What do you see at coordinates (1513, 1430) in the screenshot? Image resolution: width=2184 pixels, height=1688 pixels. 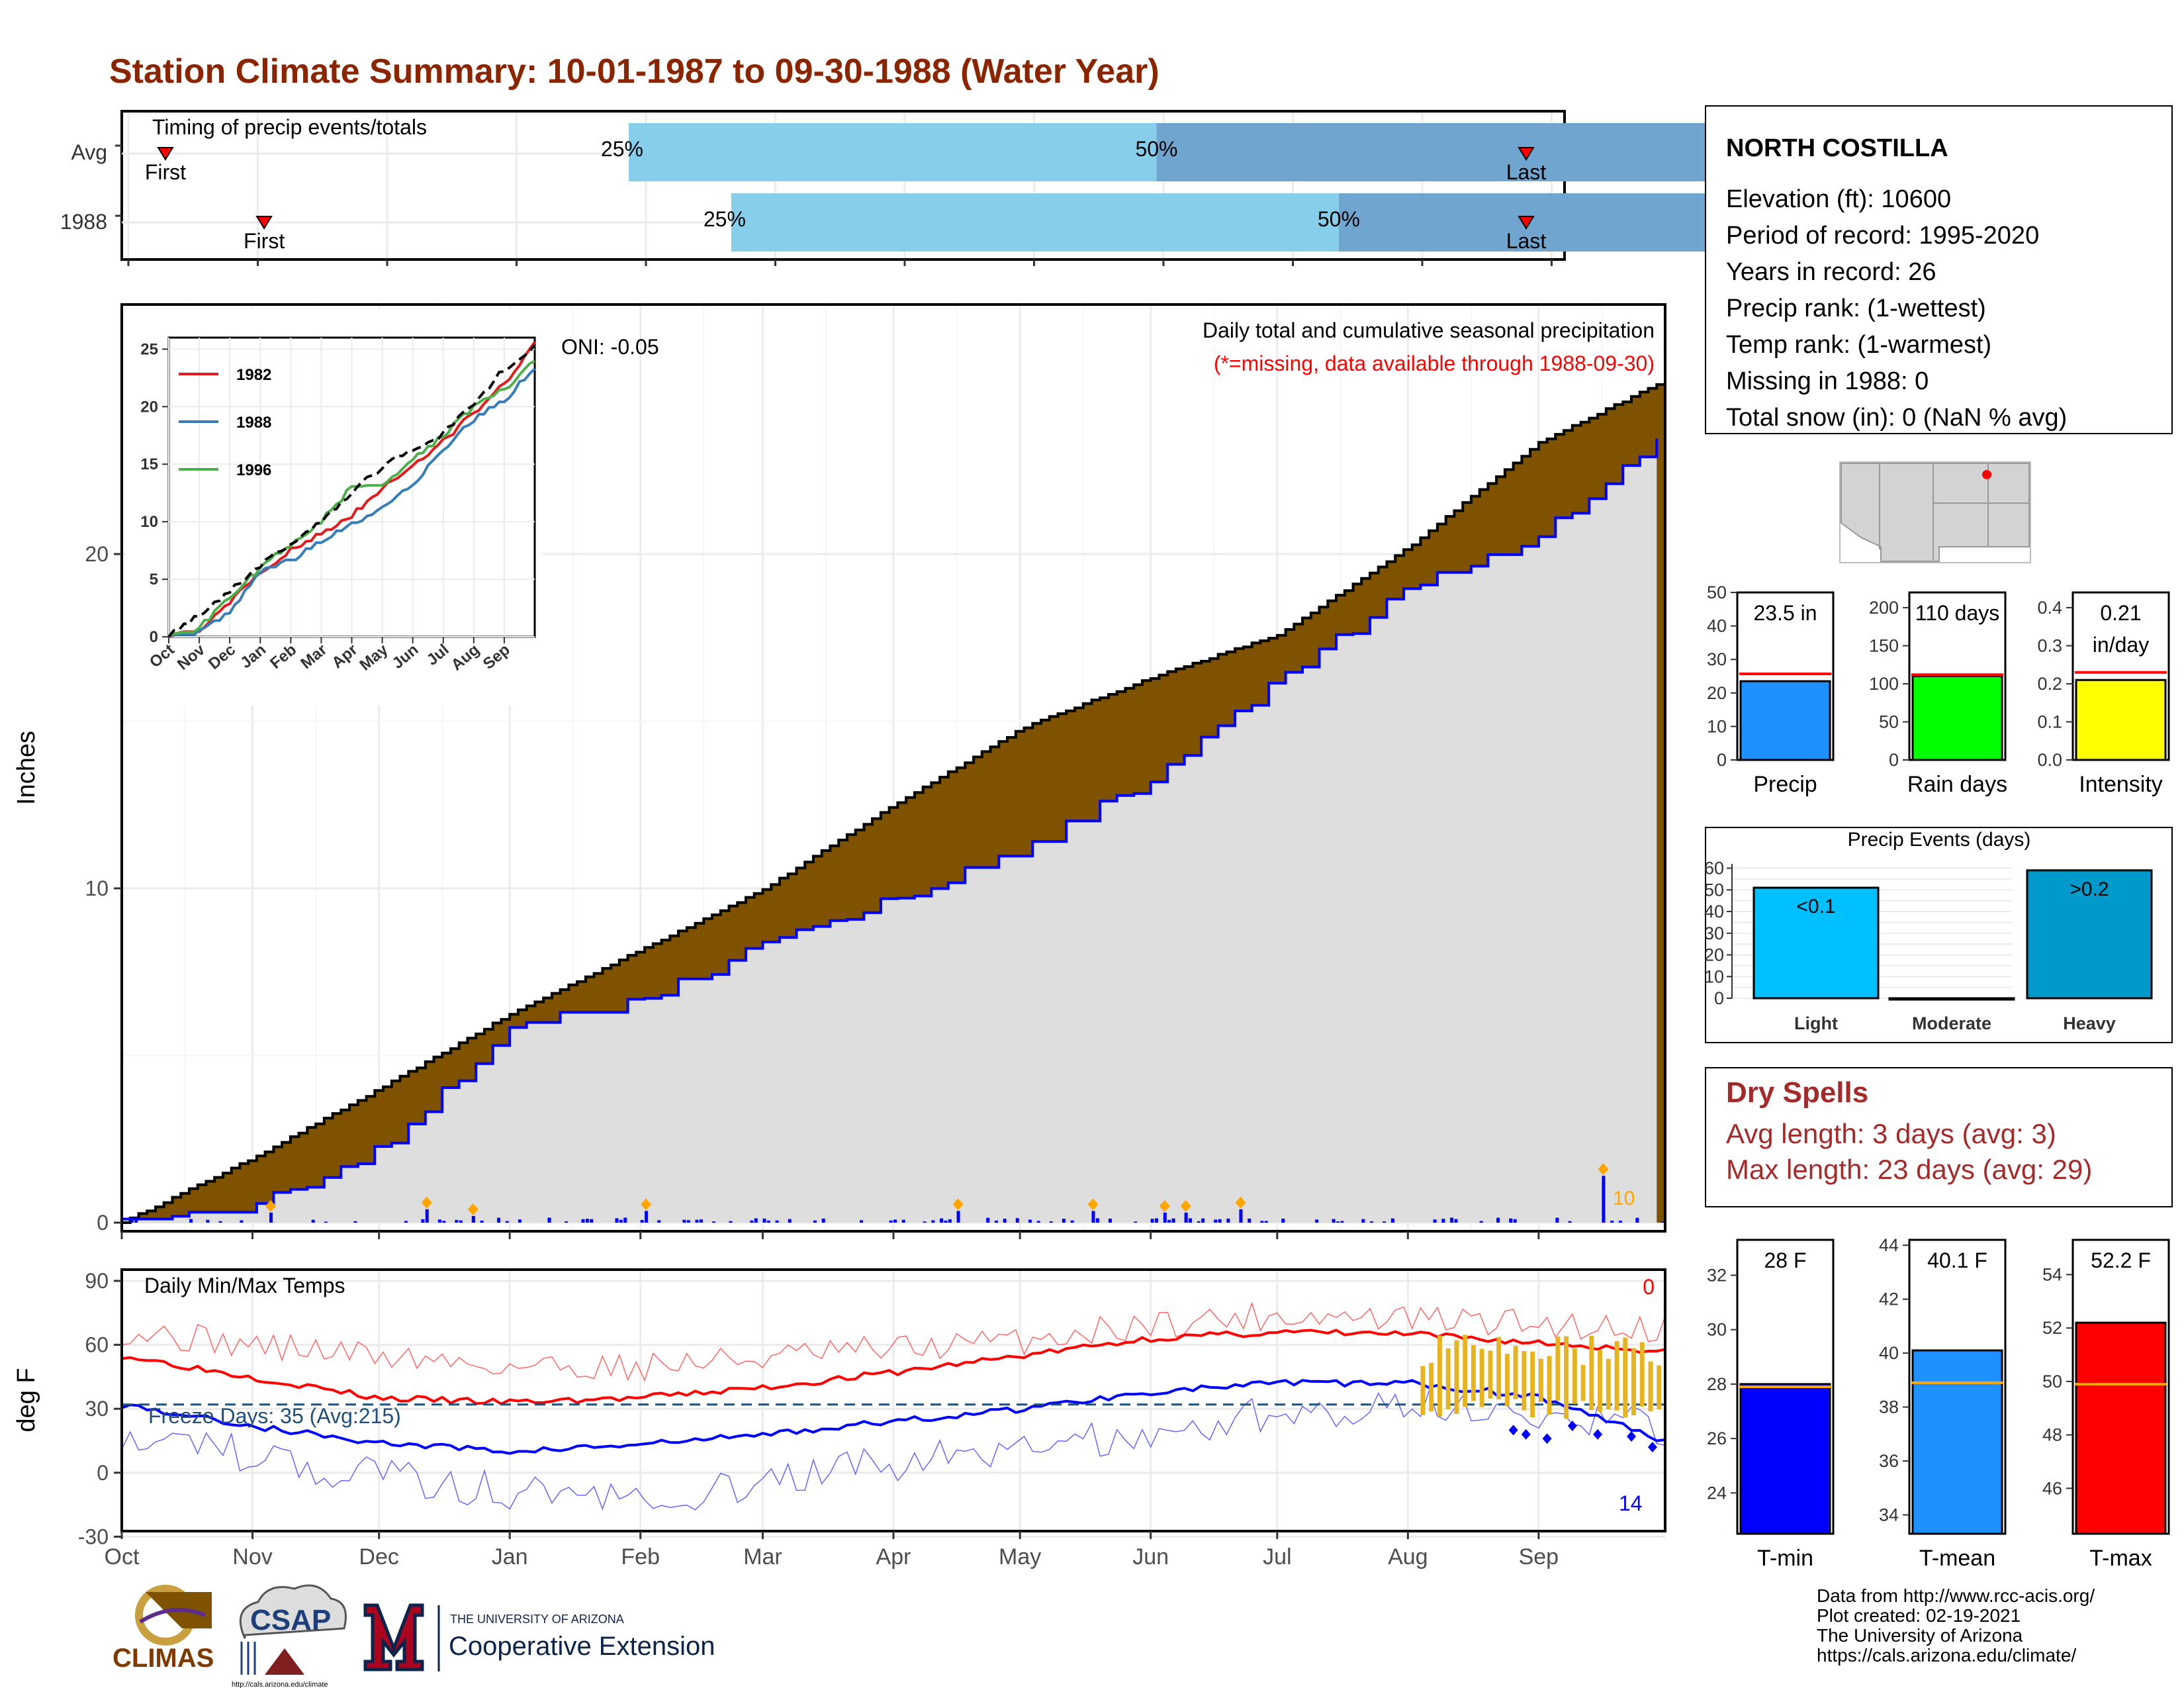 I see `freeze-marker` at bounding box center [1513, 1430].